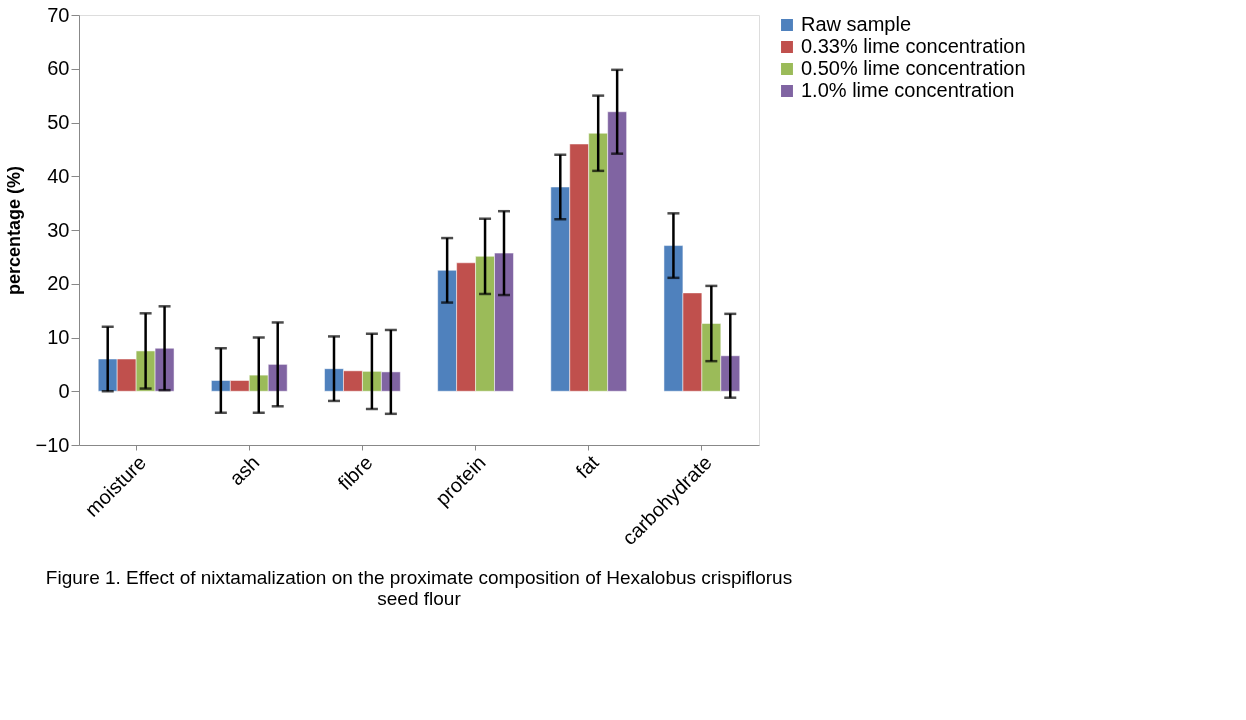 This screenshot has width=1246, height=720. I want to click on x-tick-label: fibre, so click(355, 473).